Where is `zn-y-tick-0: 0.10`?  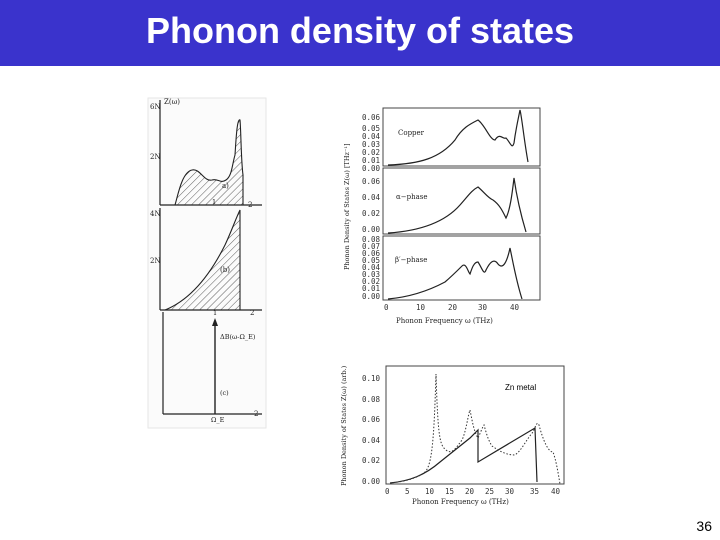
zn-y-tick-0: 0.10 is located at coordinates (371, 378).